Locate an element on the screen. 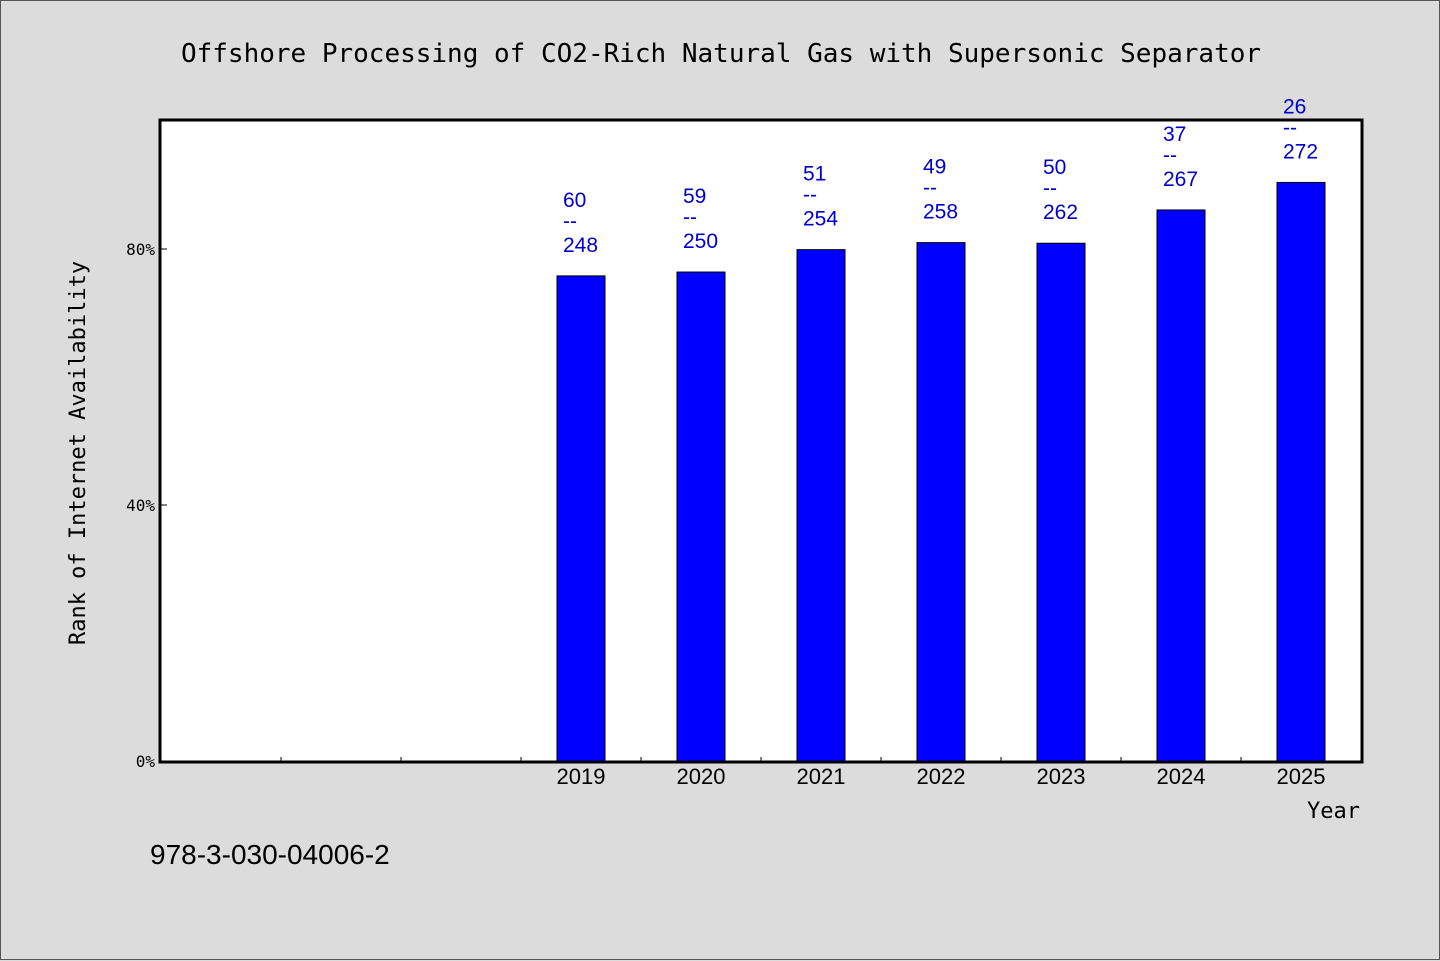 Image resolution: width=1440 pixels, height=961 pixels. x-tick-label: 2021 is located at coordinates (821, 776).